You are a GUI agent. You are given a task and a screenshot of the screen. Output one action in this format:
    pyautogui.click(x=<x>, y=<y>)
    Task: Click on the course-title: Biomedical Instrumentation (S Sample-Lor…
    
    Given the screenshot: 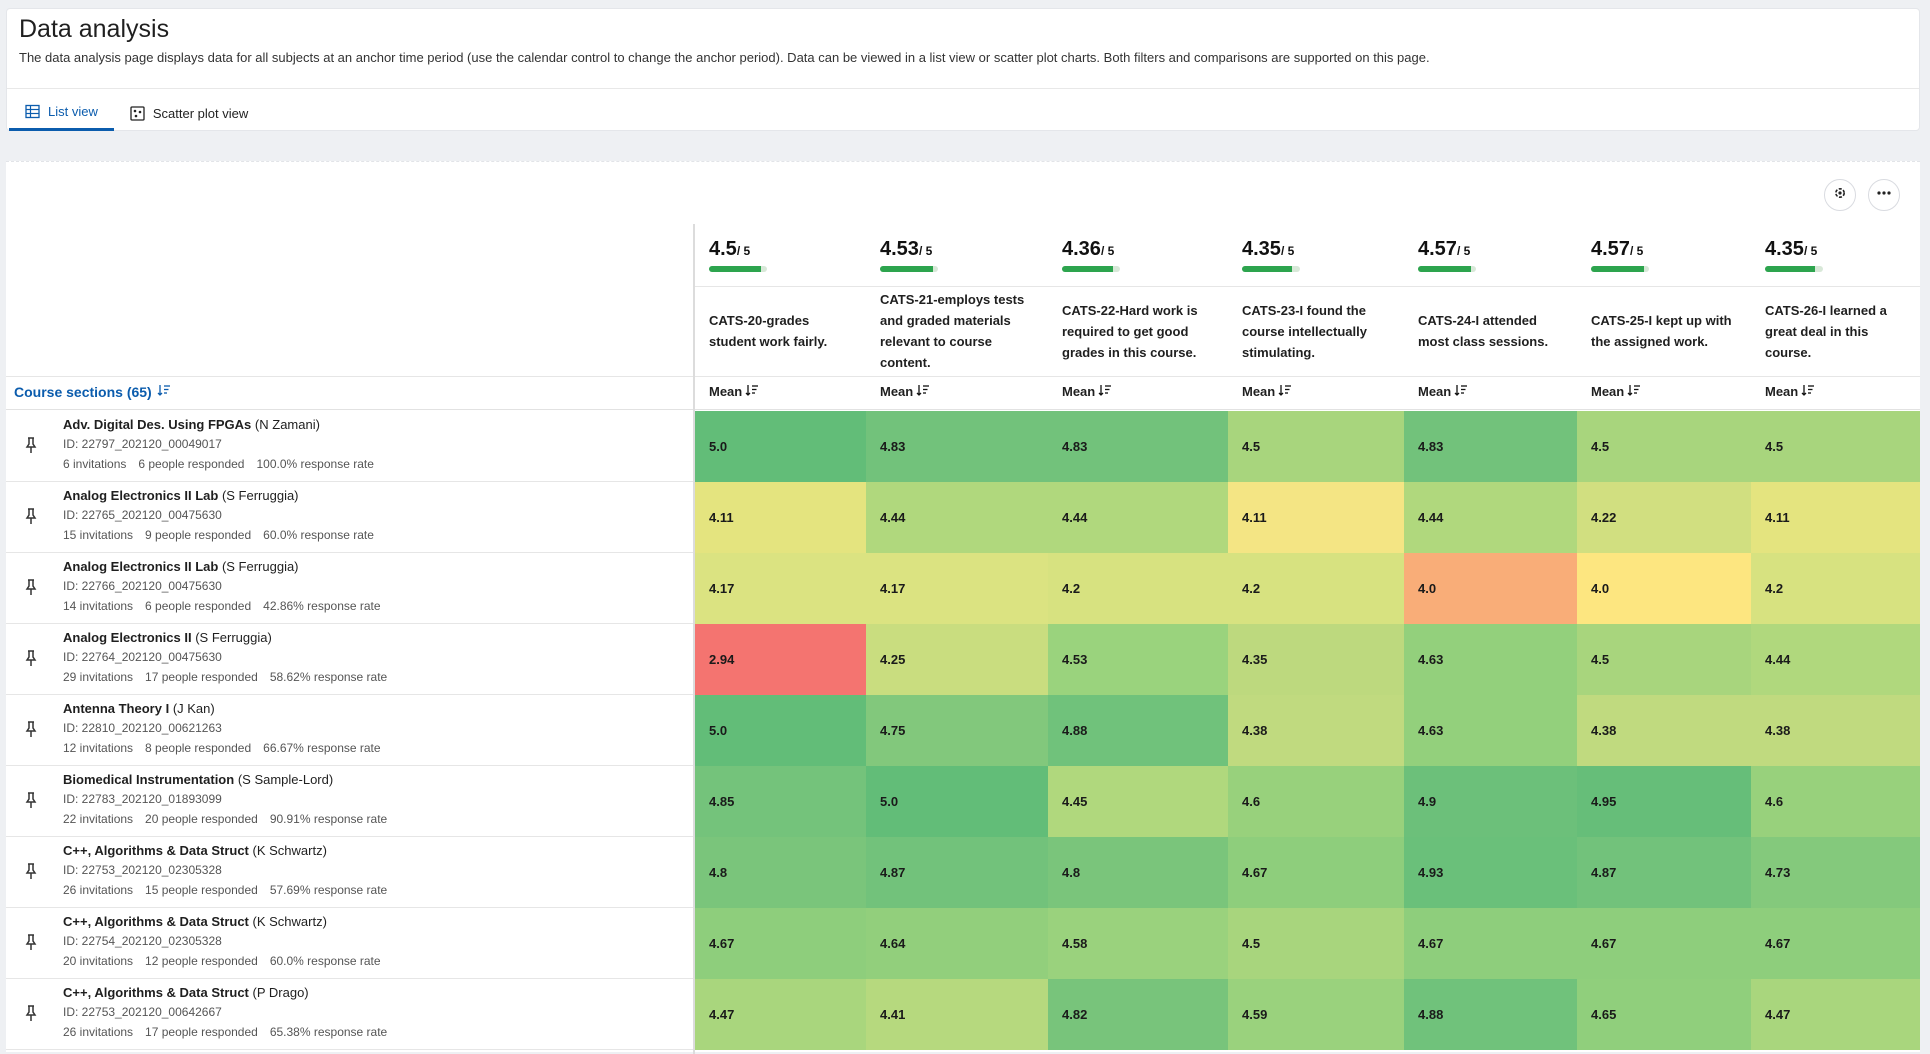 What is the action you would take?
    pyautogui.click(x=198, y=779)
    